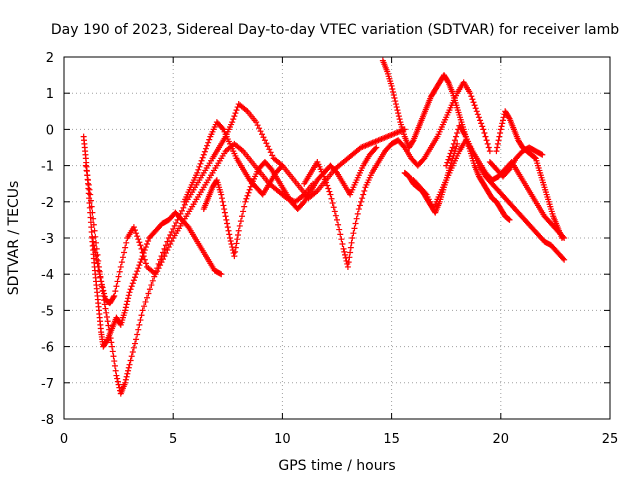 This screenshot has width=640, height=480. I want to click on y-tick-label: 1, so click(50, 94).